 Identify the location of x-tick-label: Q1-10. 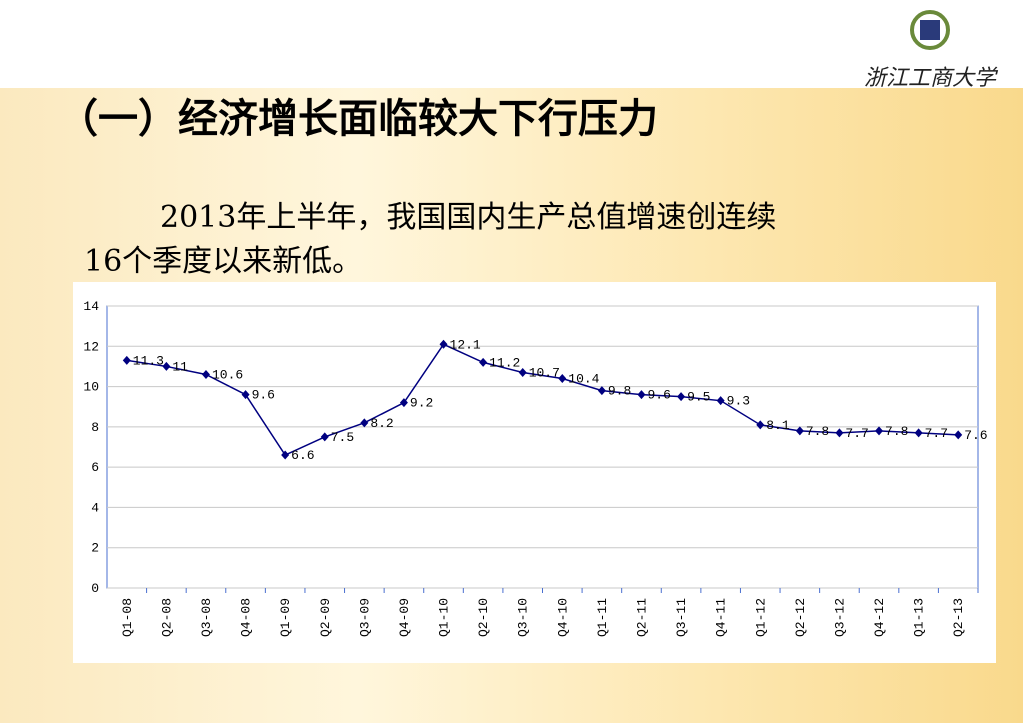
(444, 617).